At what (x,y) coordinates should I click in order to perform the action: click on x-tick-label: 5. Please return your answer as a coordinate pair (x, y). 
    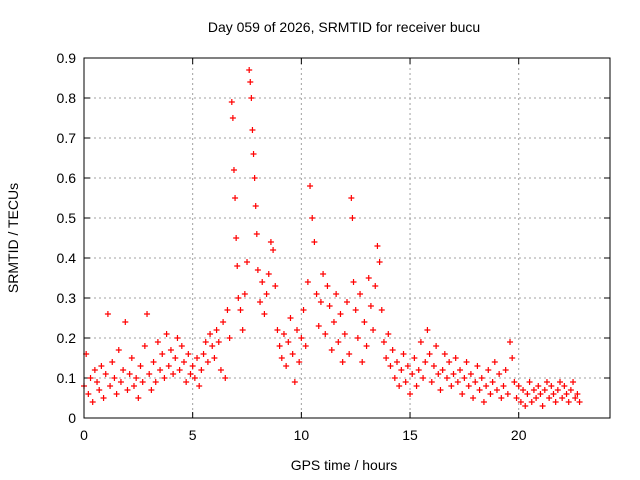
    Looking at the image, I should click on (193, 435).